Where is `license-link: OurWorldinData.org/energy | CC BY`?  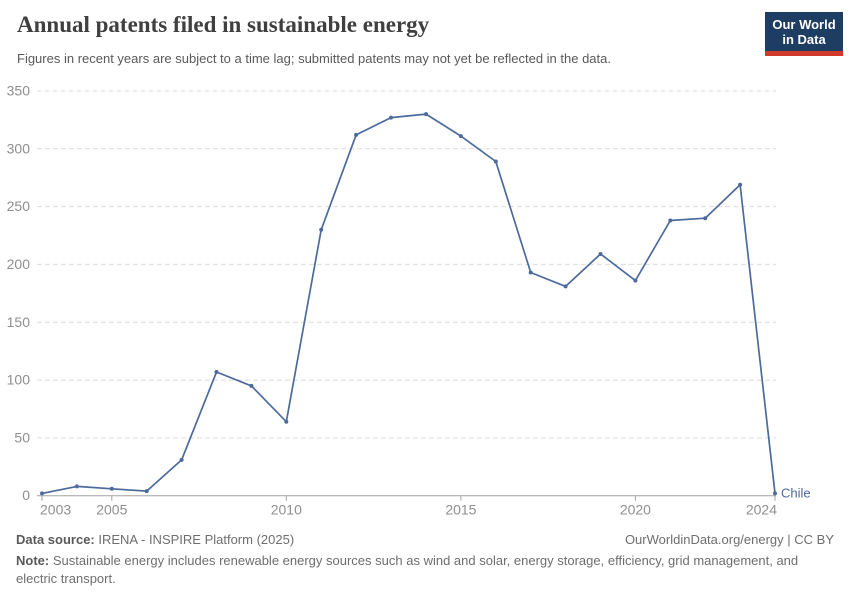
license-link: OurWorldinData.org/energy | CC BY is located at coordinates (729, 539).